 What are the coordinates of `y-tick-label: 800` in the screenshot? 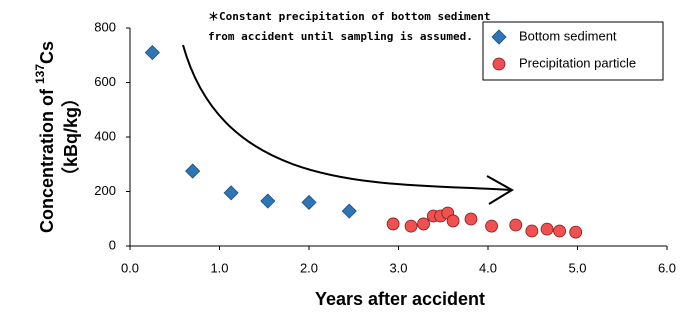 It's located at (105, 26).